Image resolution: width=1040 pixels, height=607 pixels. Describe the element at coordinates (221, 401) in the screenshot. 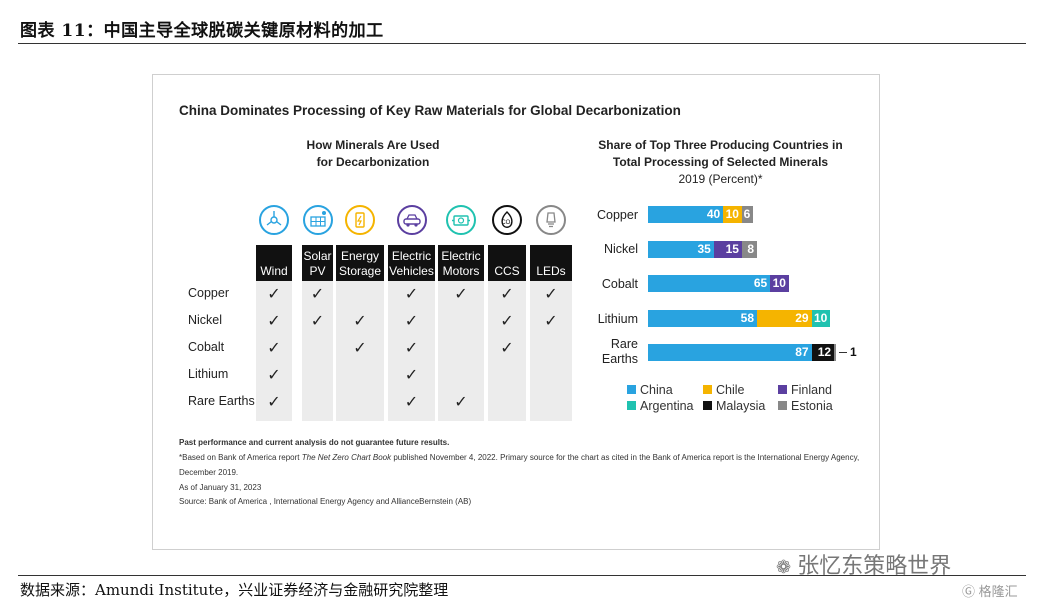

I see `row-label-4: Rare Earths` at that location.